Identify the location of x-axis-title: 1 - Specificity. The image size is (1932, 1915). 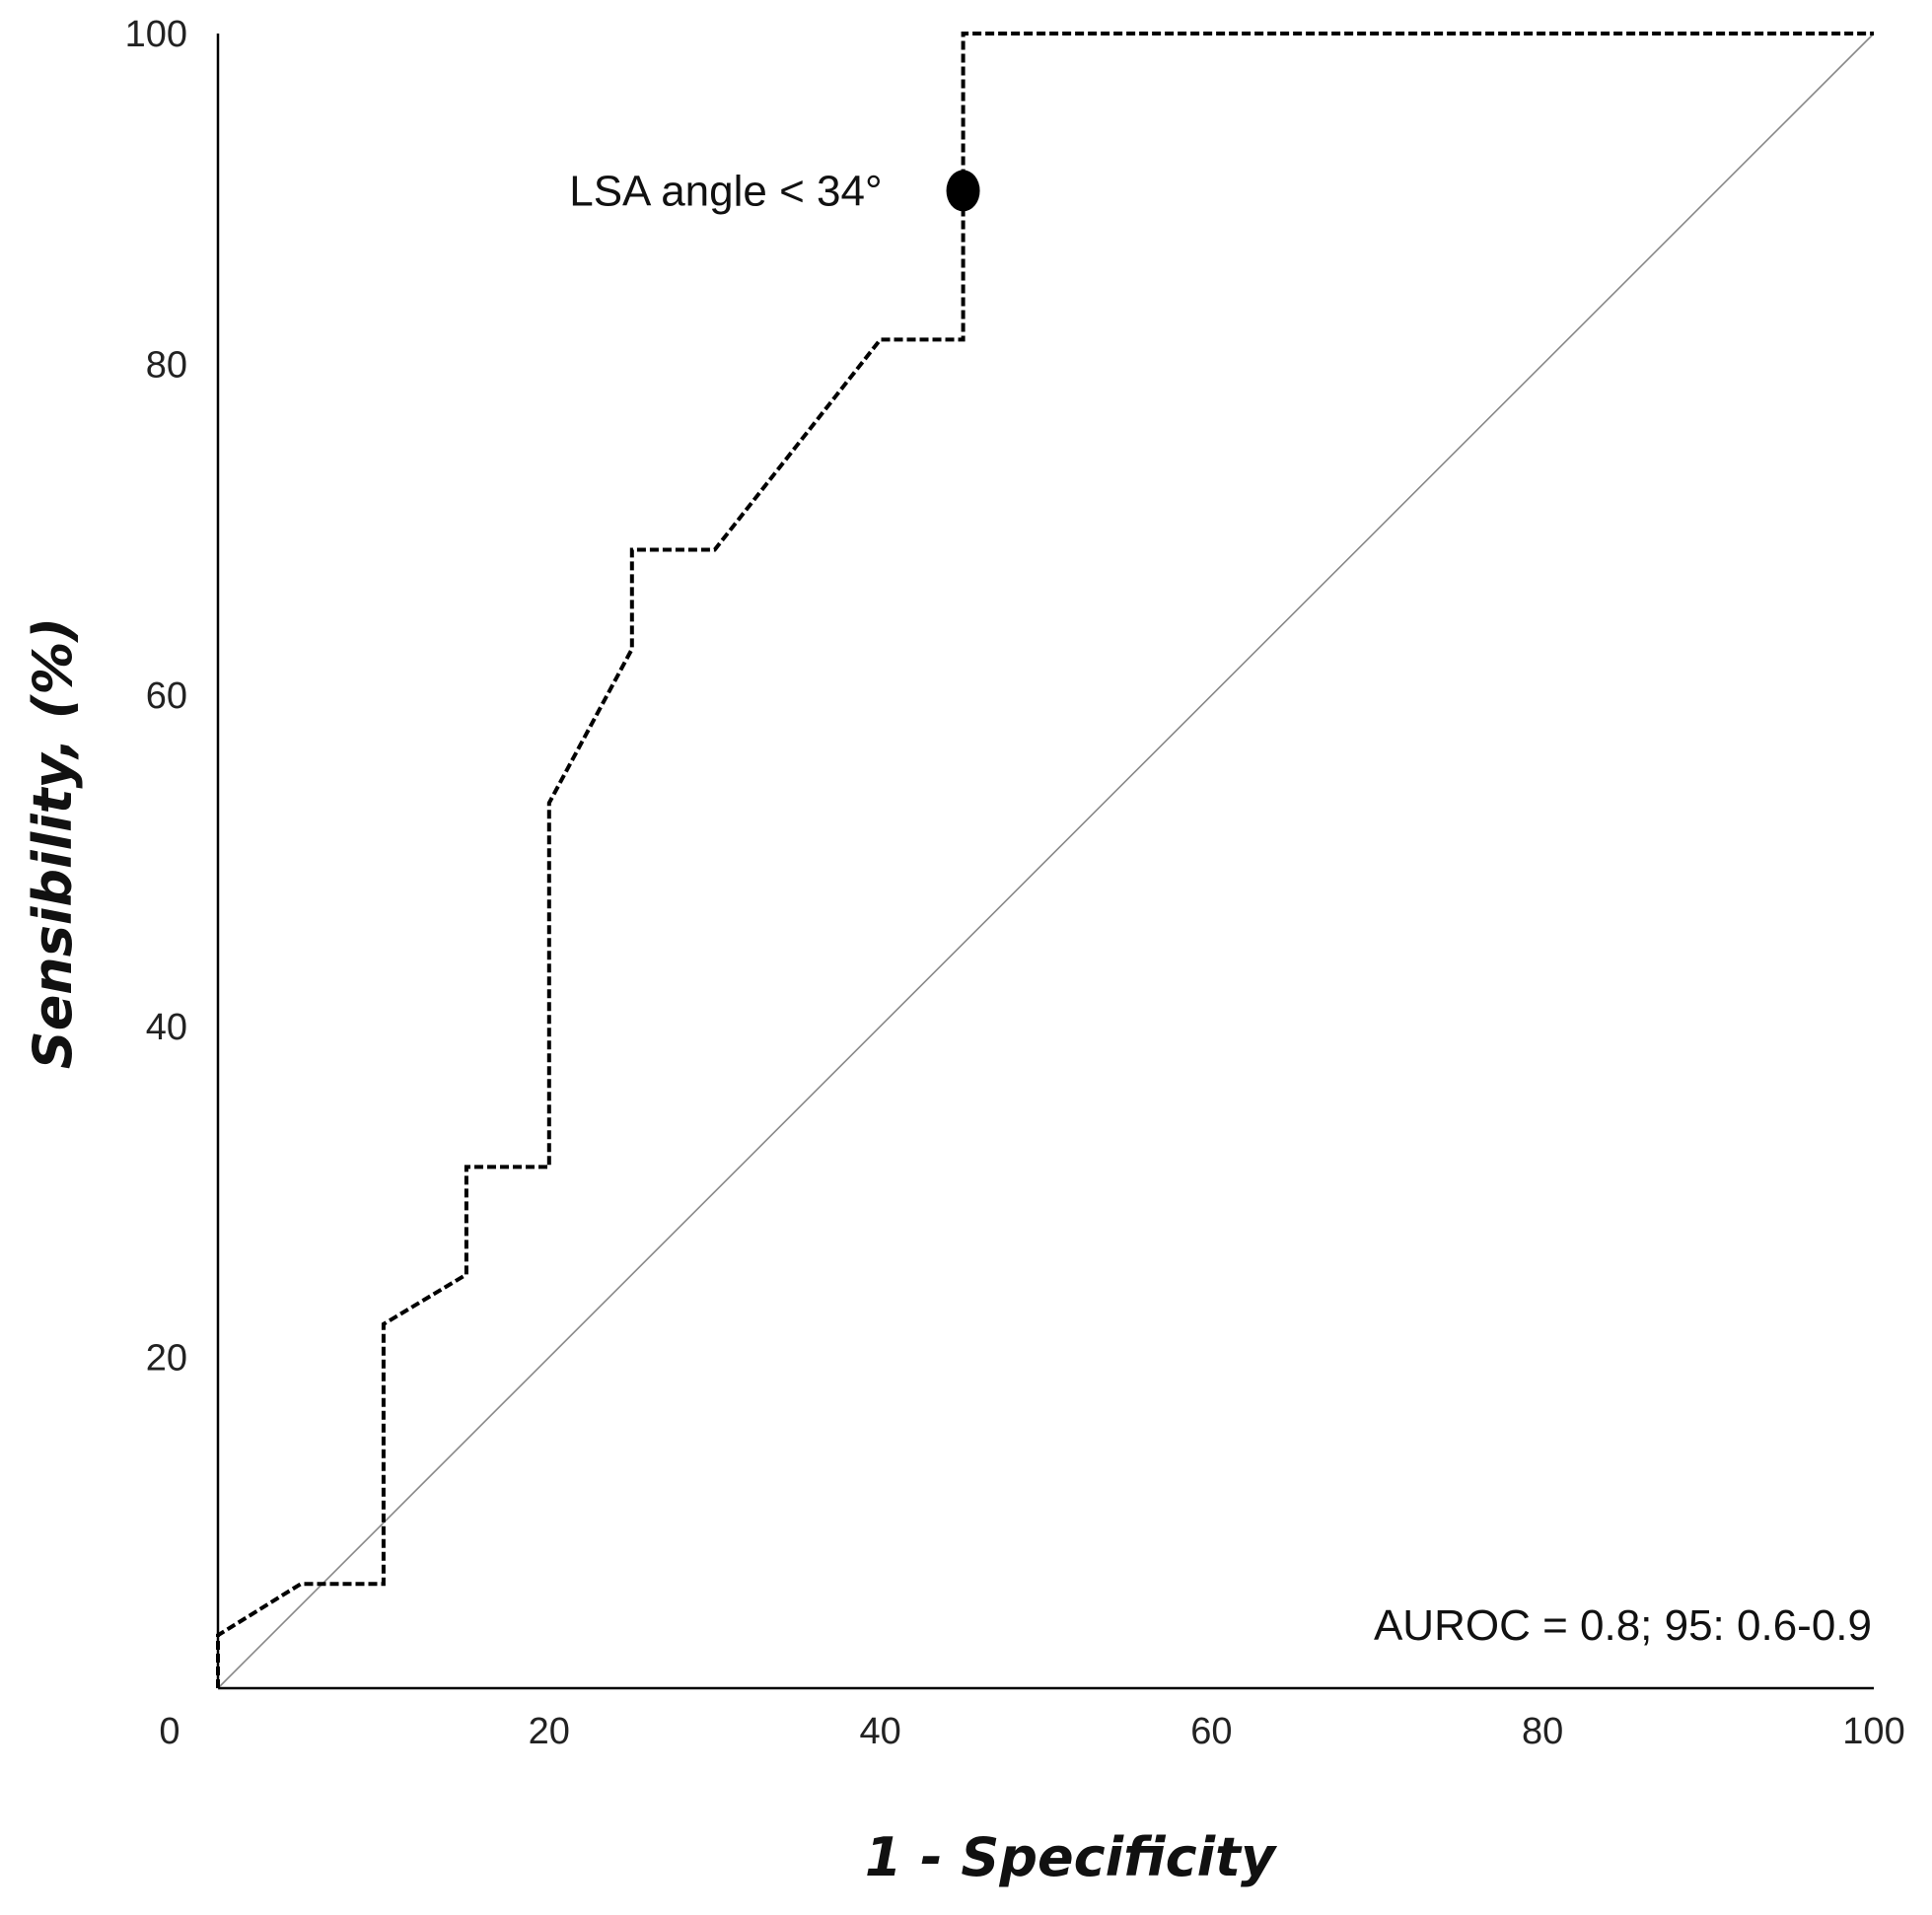
(1071, 1857).